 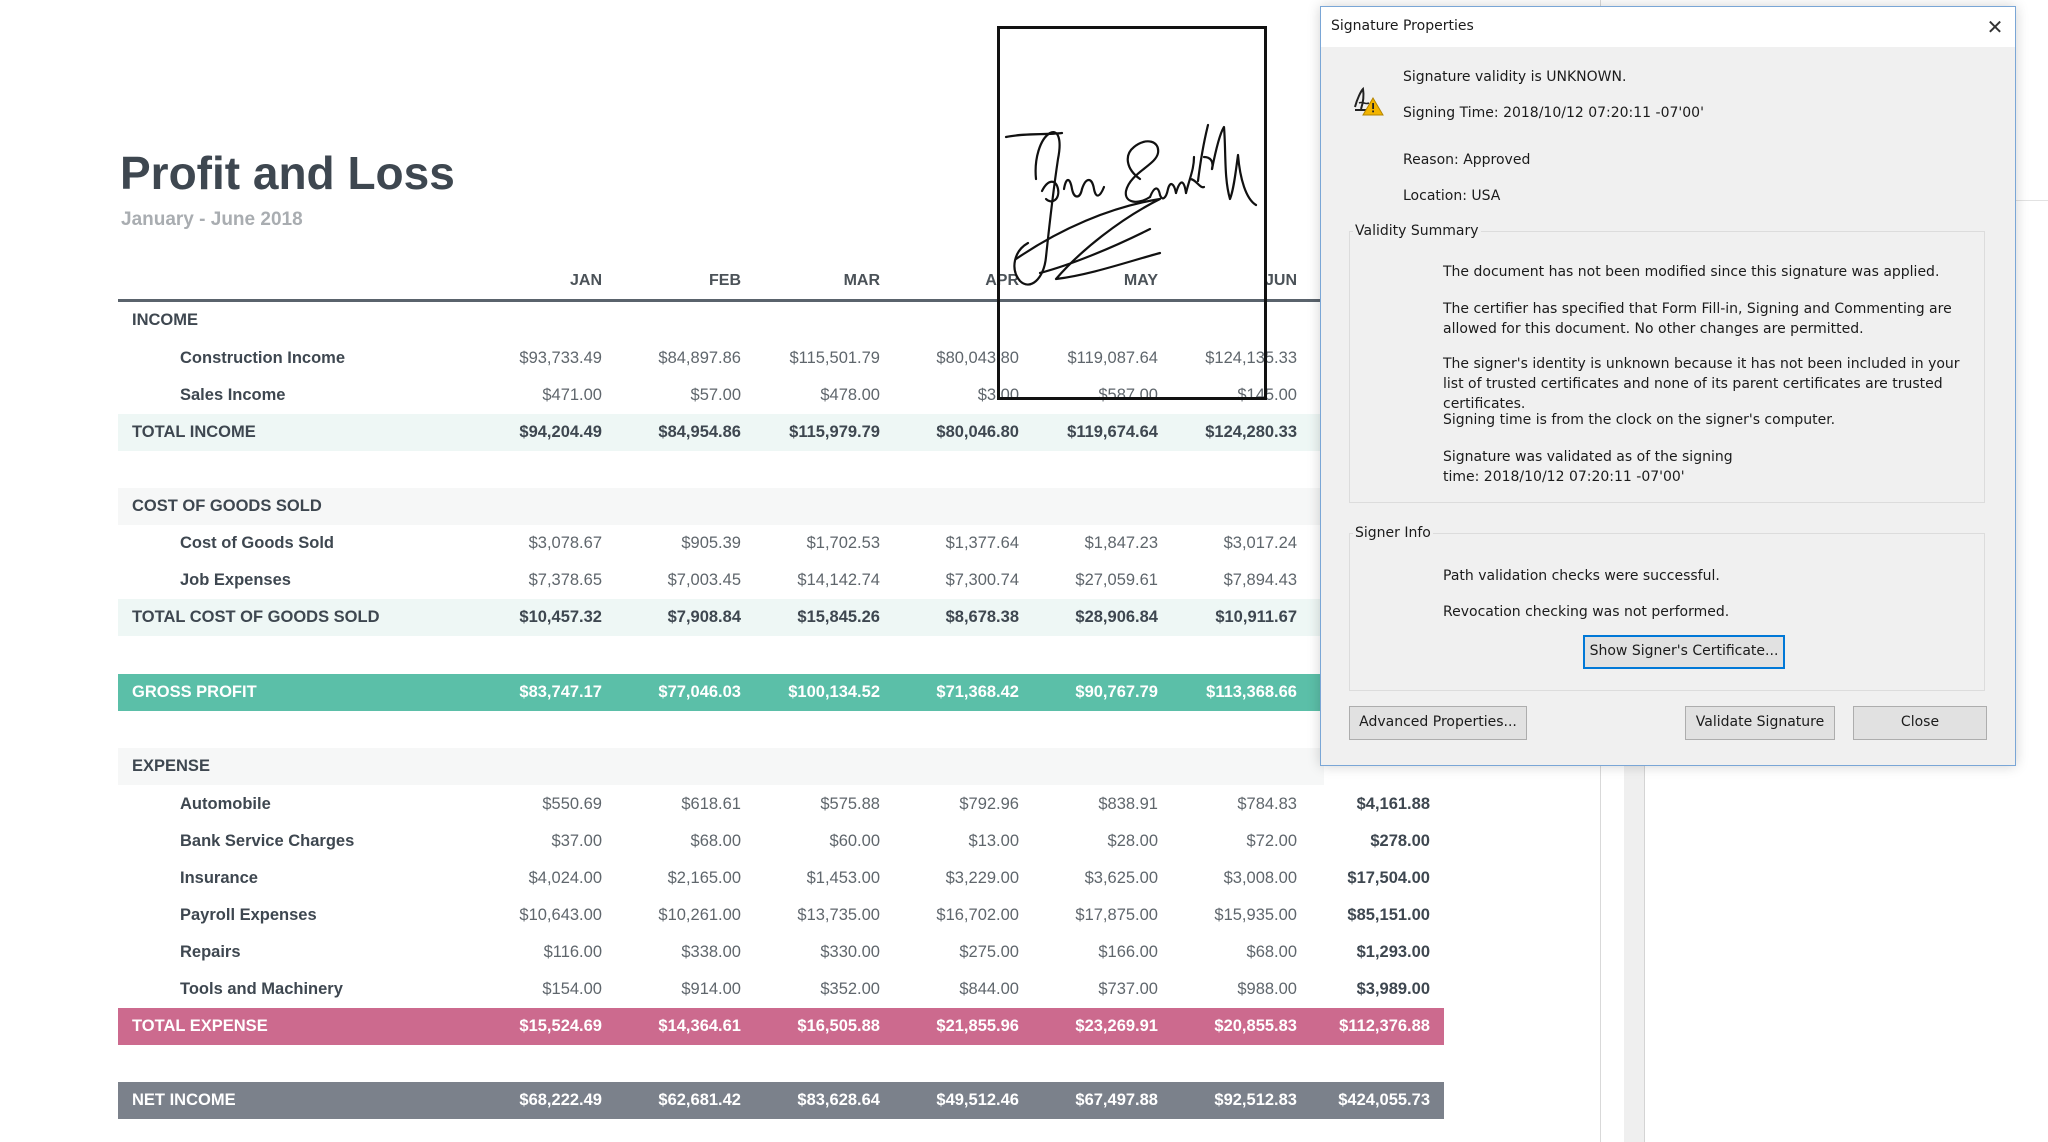 I want to click on validity-status: Signature validity is UNKNOWN., so click(x=1515, y=77).